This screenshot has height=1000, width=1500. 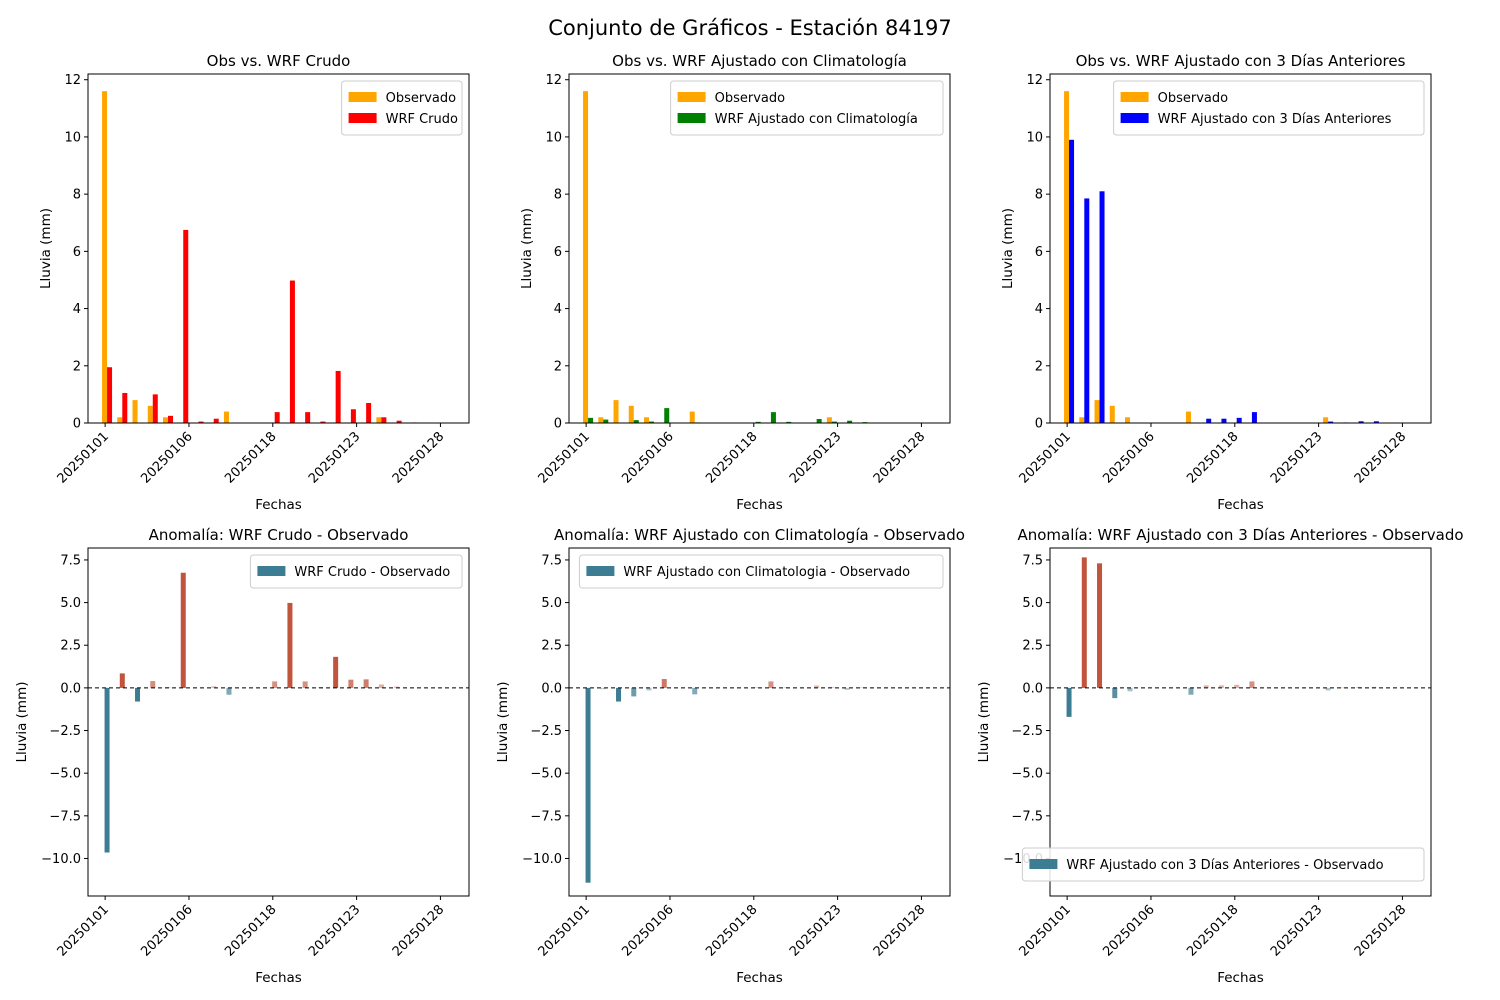 What do you see at coordinates (558, 424) in the screenshot?
I see `y-tick-label: 0` at bounding box center [558, 424].